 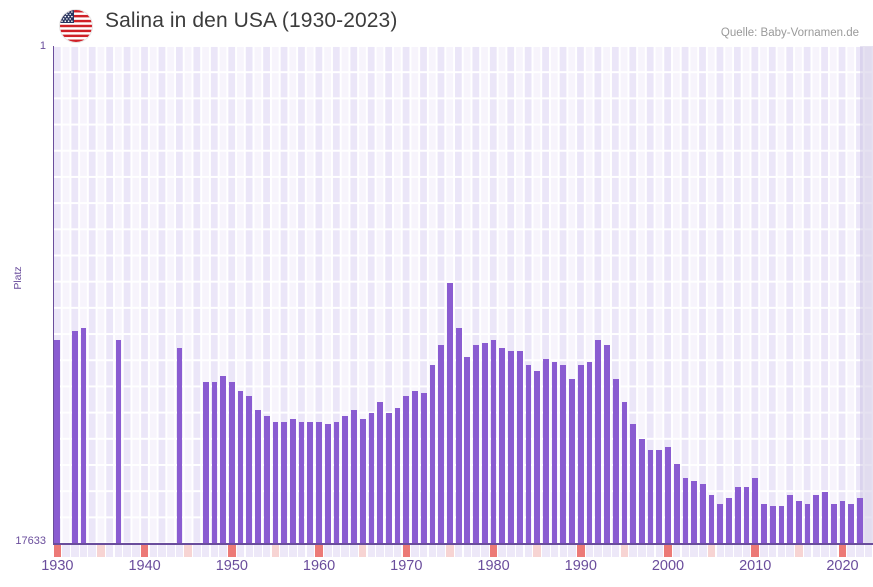 What do you see at coordinates (668, 566) in the screenshot?
I see `x-axis-tick-label: 2000` at bounding box center [668, 566].